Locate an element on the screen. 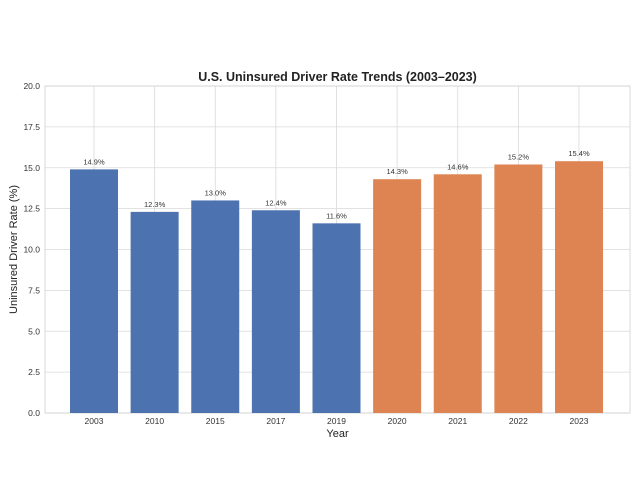 The width and height of the screenshot is (640, 484). y-tick-label: 12.5 is located at coordinates (31, 209).